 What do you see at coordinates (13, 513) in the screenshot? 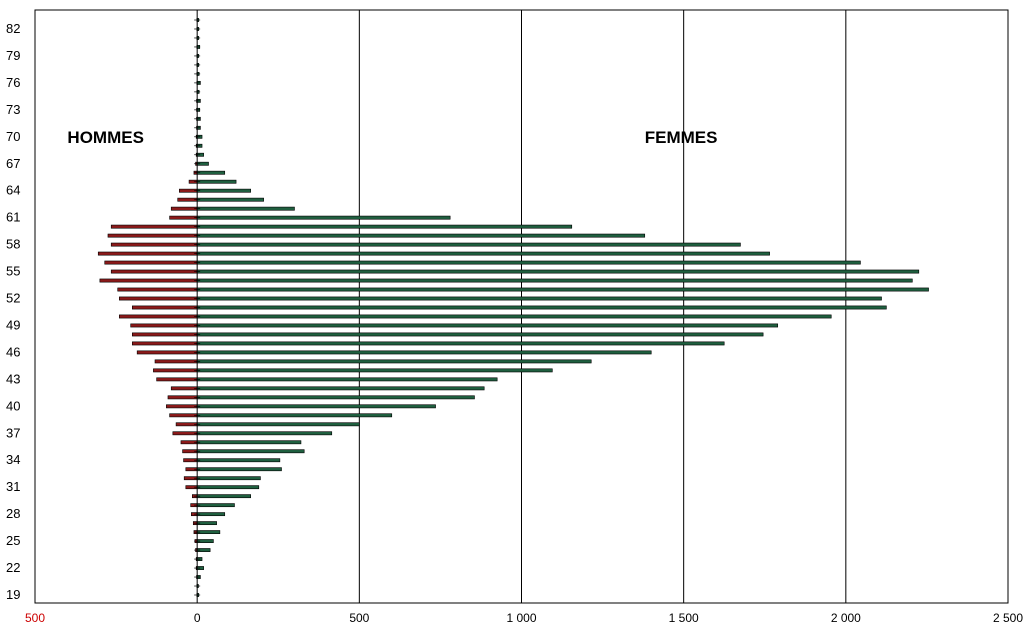
I see `y-tick-label: 28` at bounding box center [13, 513].